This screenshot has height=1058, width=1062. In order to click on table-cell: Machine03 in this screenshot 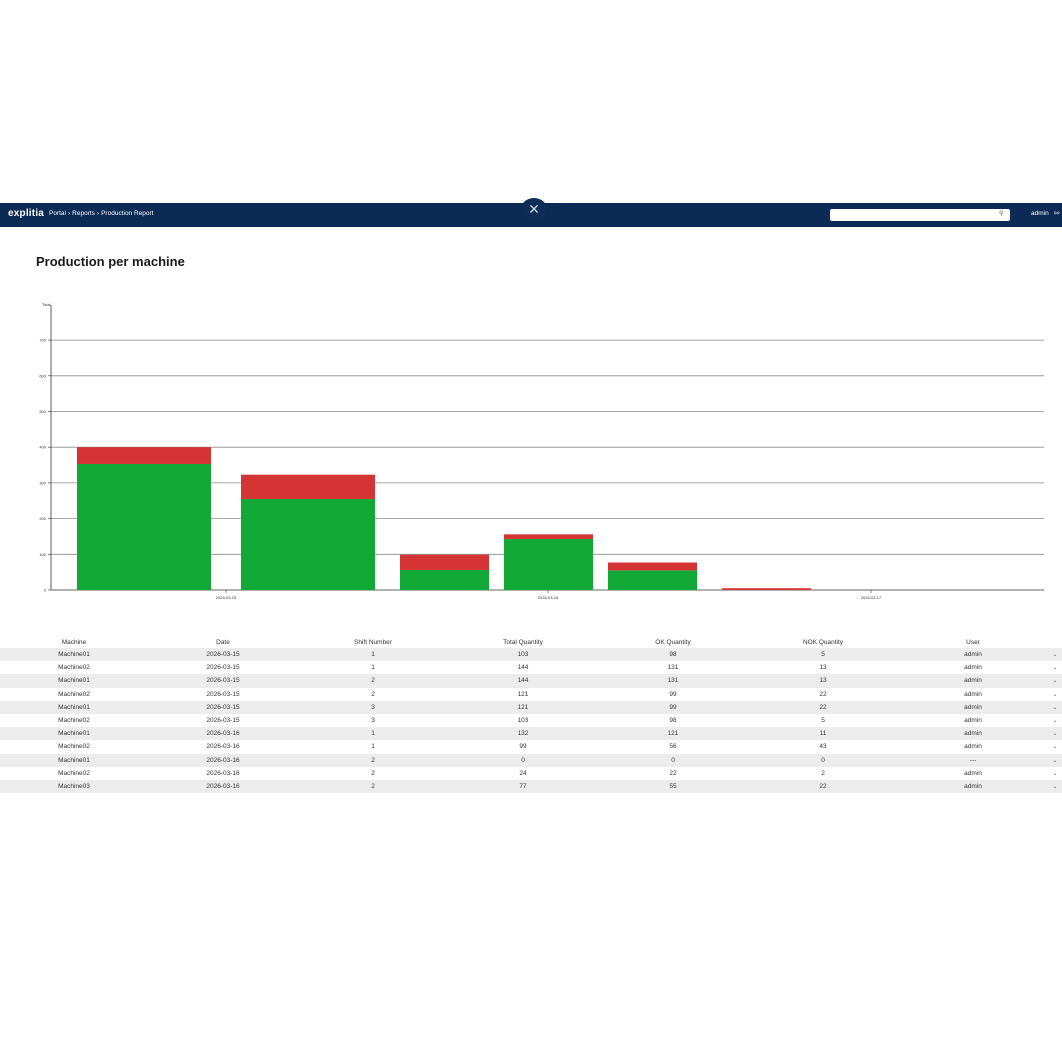, I will do `click(74, 786)`.